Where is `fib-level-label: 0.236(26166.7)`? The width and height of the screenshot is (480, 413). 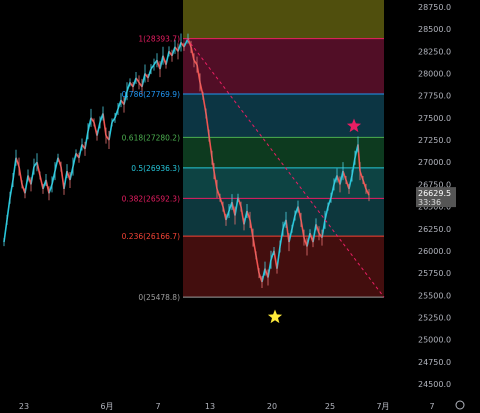 fib-level-label: 0.236(26166.7) is located at coordinates (151, 236).